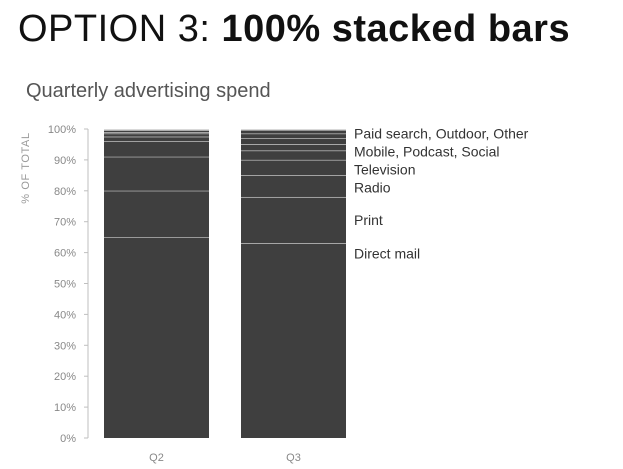 The image size is (623, 469). Describe the element at coordinates (65, 315) in the screenshot. I see `y-tick-label: 40%` at that location.